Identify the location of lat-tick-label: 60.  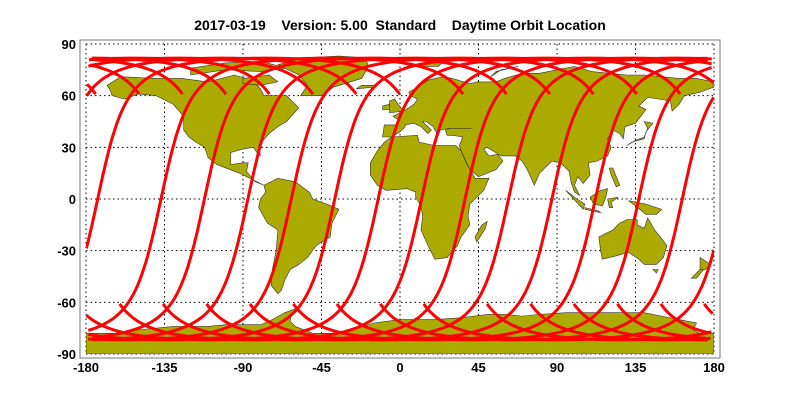
(69, 96).